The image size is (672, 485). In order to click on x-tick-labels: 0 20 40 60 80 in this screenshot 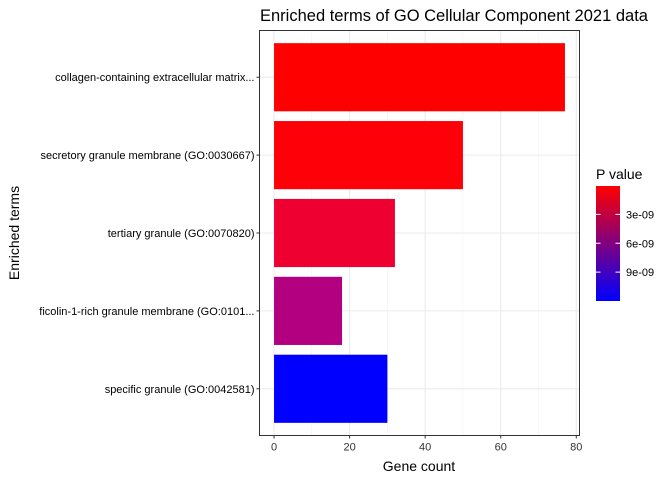, I will do `click(426, 444)`.